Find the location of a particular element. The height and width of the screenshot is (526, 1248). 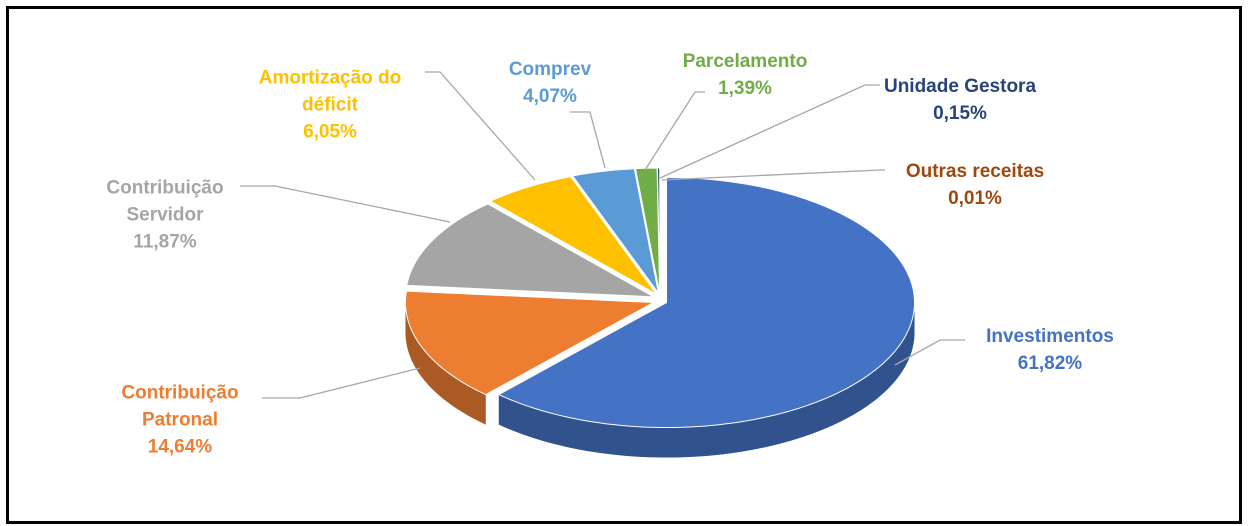

data-label: Investimentos 61,82% is located at coordinates (1050, 350).